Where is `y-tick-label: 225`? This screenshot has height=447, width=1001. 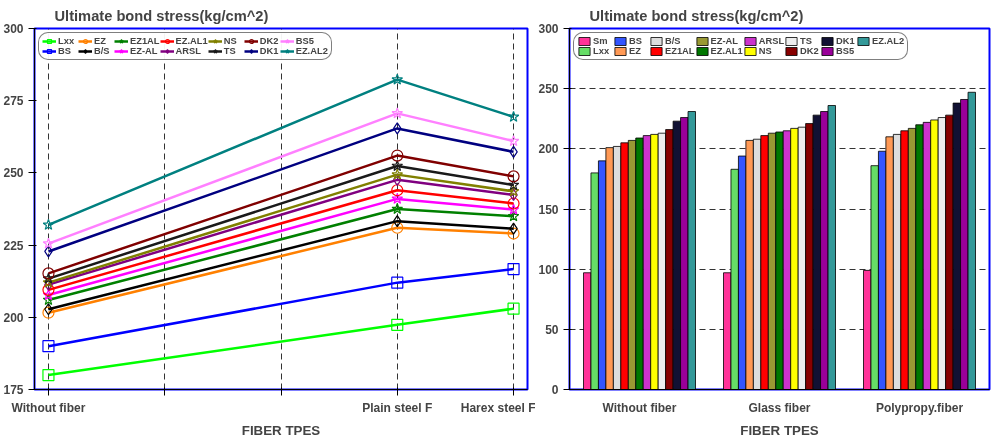
y-tick-label: 225 is located at coordinates (13, 245).